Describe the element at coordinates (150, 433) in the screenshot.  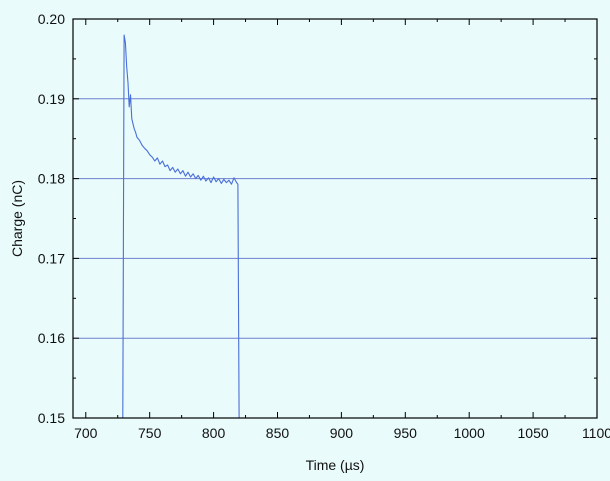
I see `x-tick-label: 750` at that location.